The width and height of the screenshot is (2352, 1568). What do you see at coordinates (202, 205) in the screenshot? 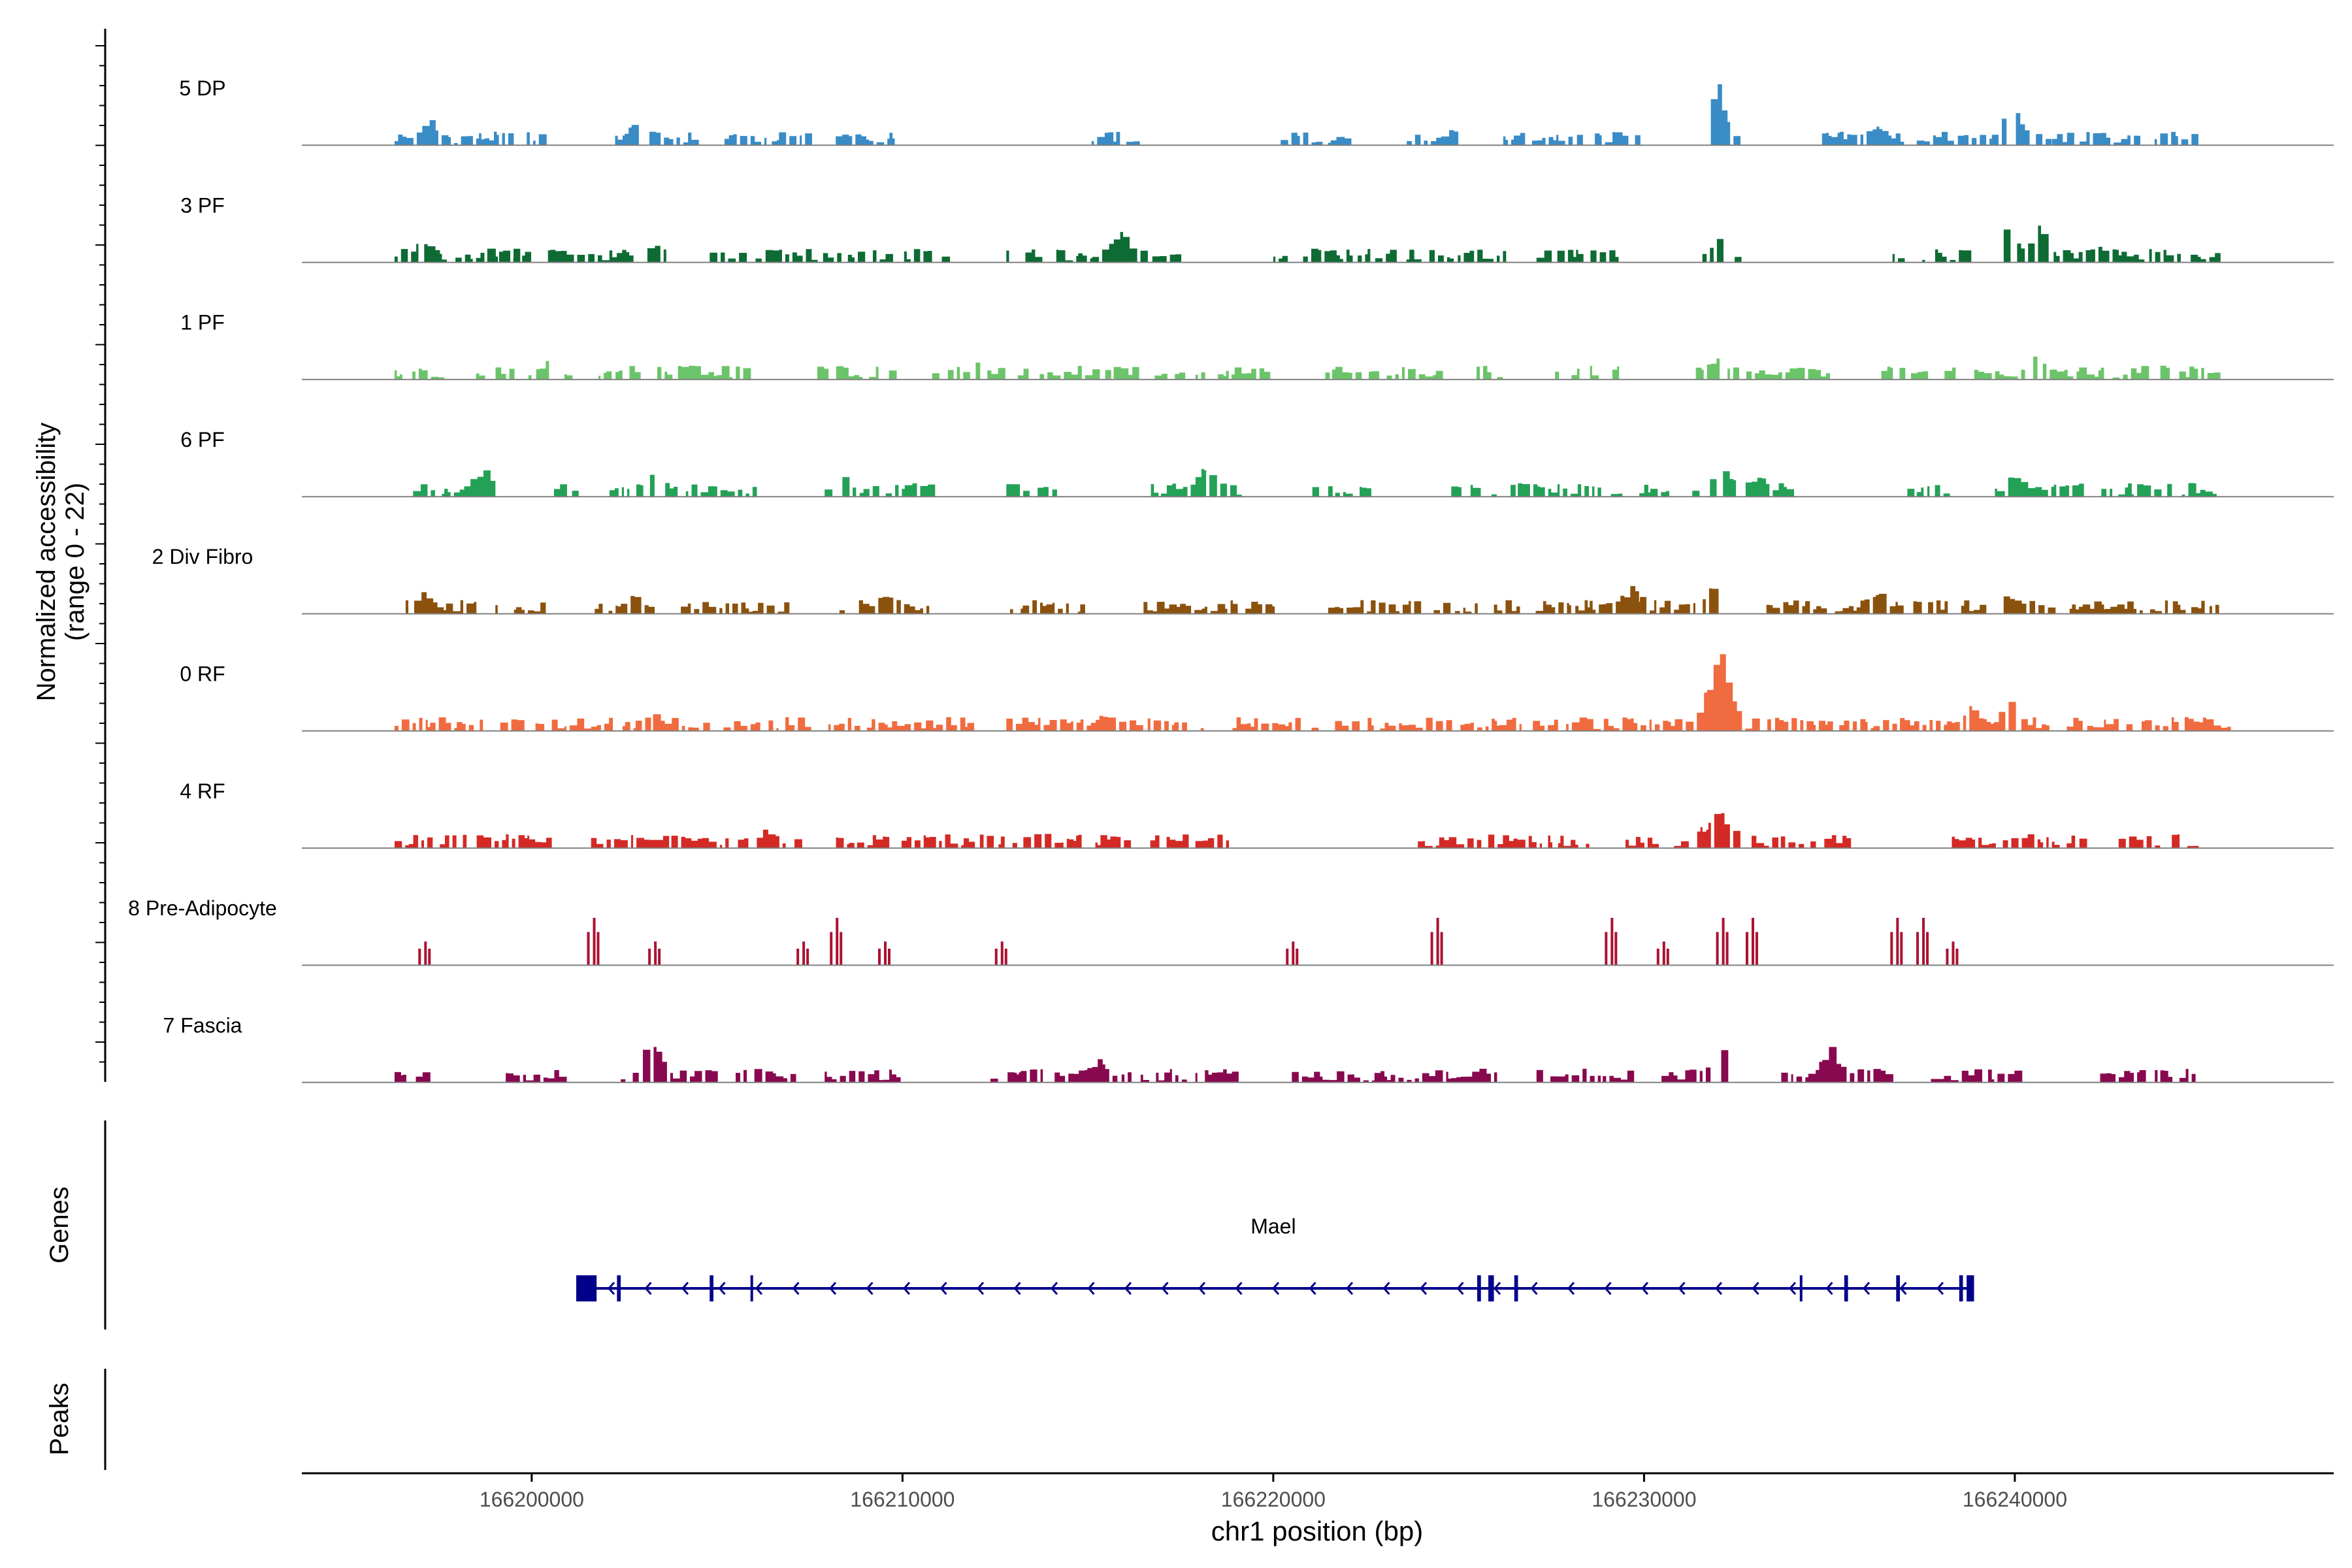
I see `track-label: 3 PF` at bounding box center [202, 205].